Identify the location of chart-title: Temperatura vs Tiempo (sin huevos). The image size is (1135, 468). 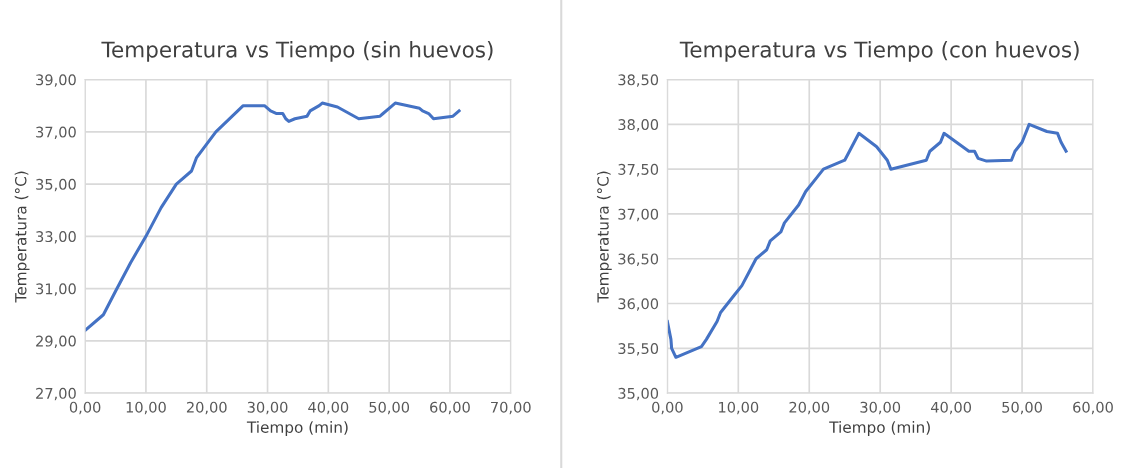
(297, 51).